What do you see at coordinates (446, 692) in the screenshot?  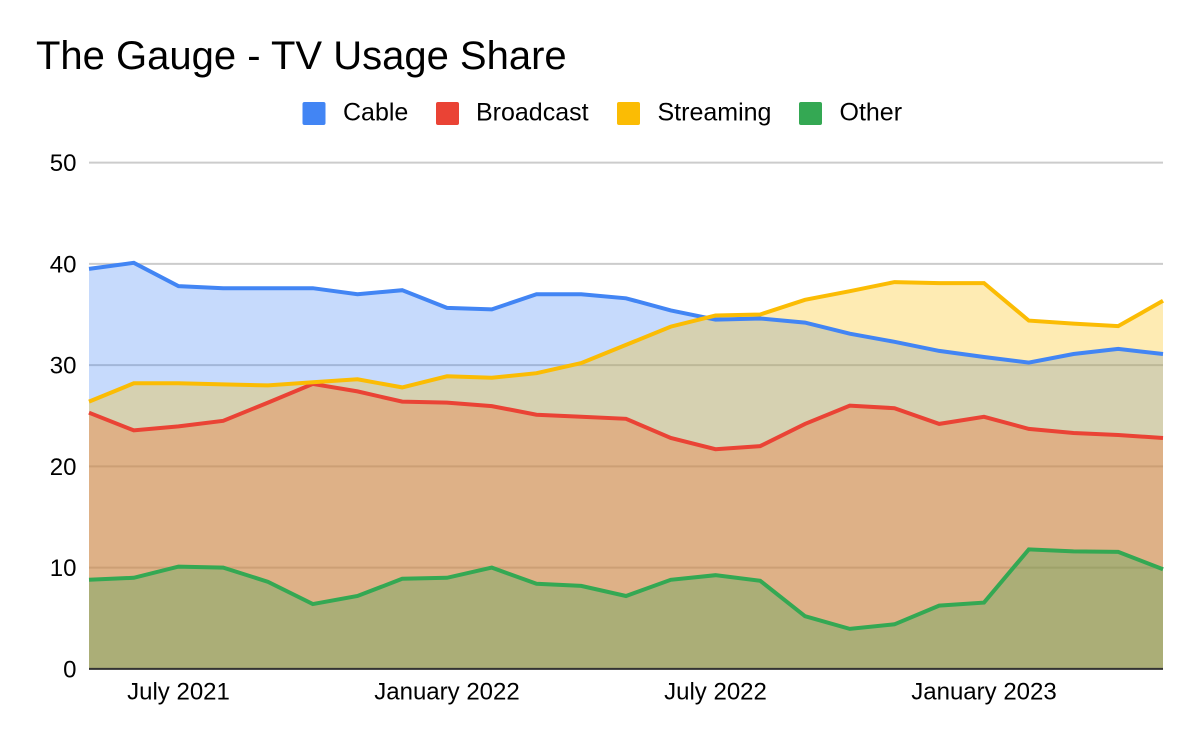 I see `svg-text: January 2022` at bounding box center [446, 692].